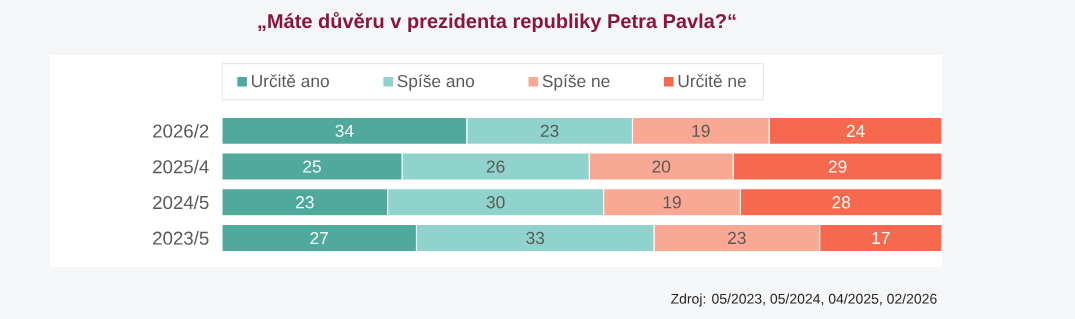 This screenshot has height=319, width=1075. What do you see at coordinates (495, 166) in the screenshot?
I see `data-label: 26` at bounding box center [495, 166].